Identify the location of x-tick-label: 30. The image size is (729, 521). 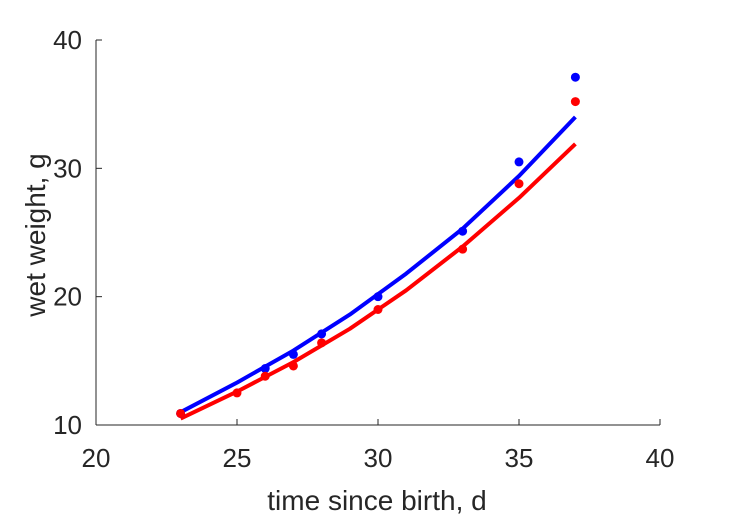
(378, 458).